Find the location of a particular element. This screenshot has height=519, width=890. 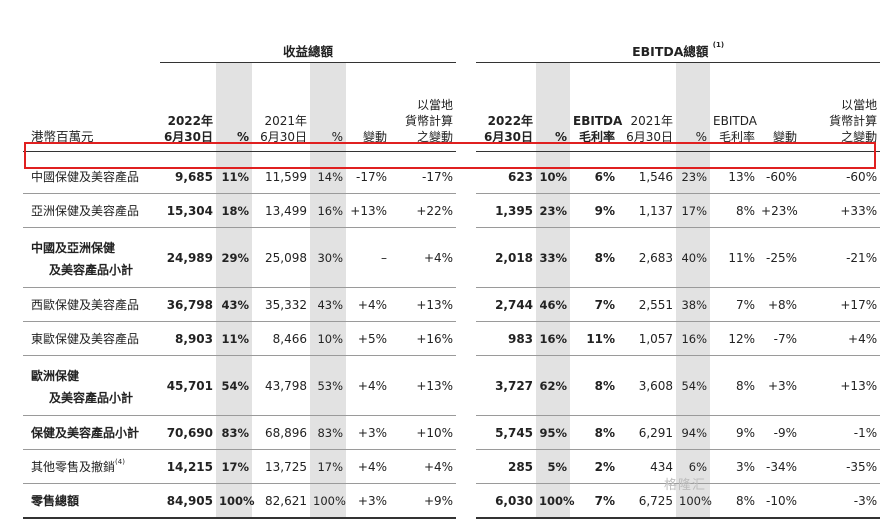

col-rev-2022: 2022年 6月30日 is located at coordinates (188, 107).